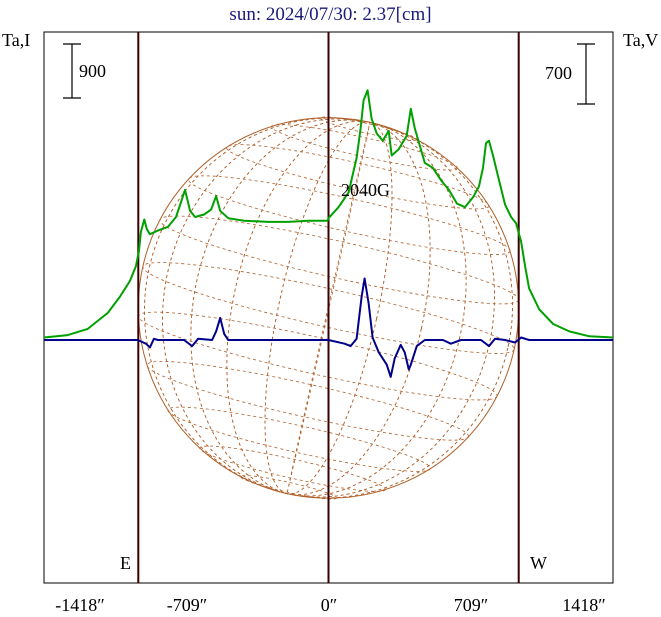 The width and height of the screenshot is (661, 617). Describe the element at coordinates (330, 14) in the screenshot. I see `chart-title: sun: 2024/07/30: 2.37[cm]` at that location.